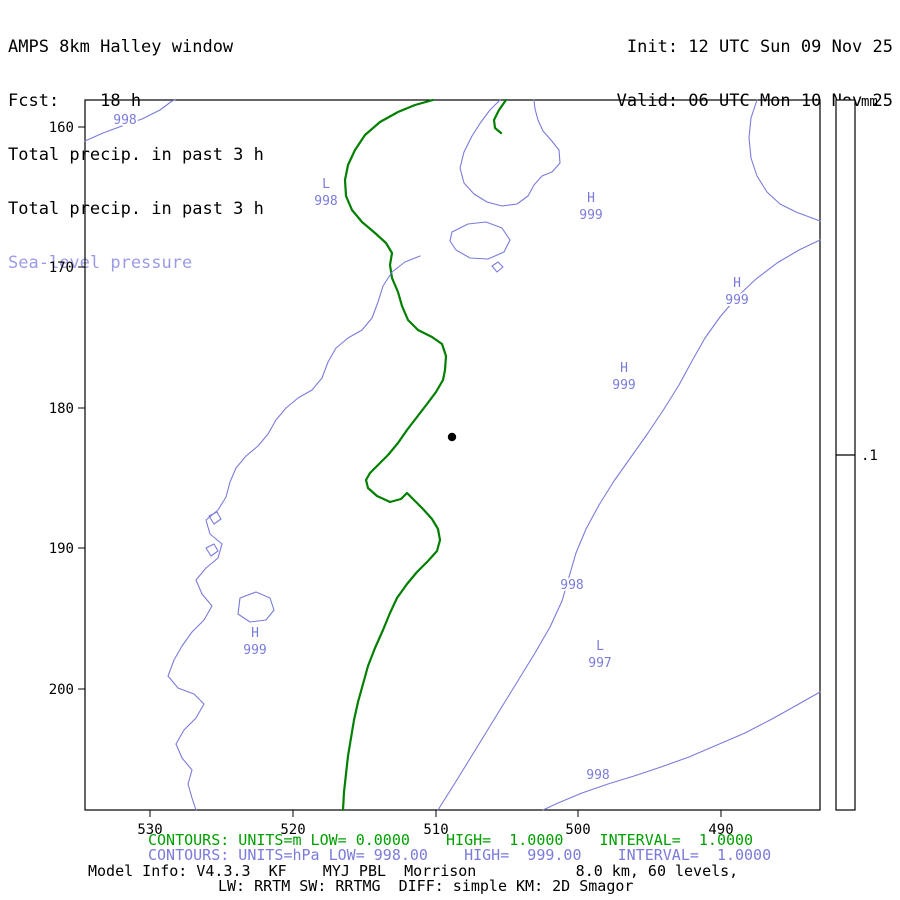  Describe the element at coordinates (61, 690) in the screenshot. I see `y-axis-tick-label: 200` at that location.